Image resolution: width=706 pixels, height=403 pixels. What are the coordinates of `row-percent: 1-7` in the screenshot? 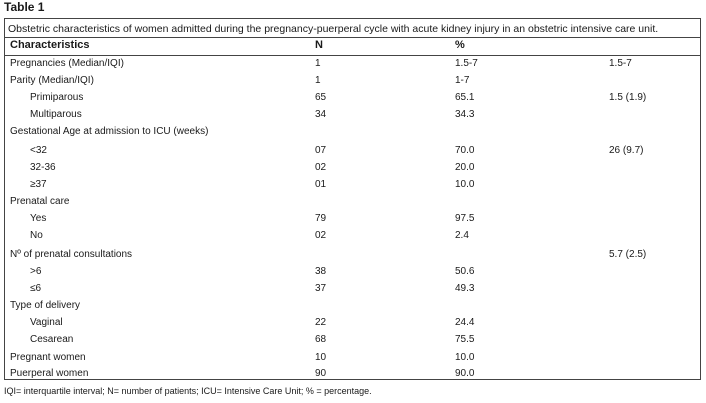 It's located at (462, 80).